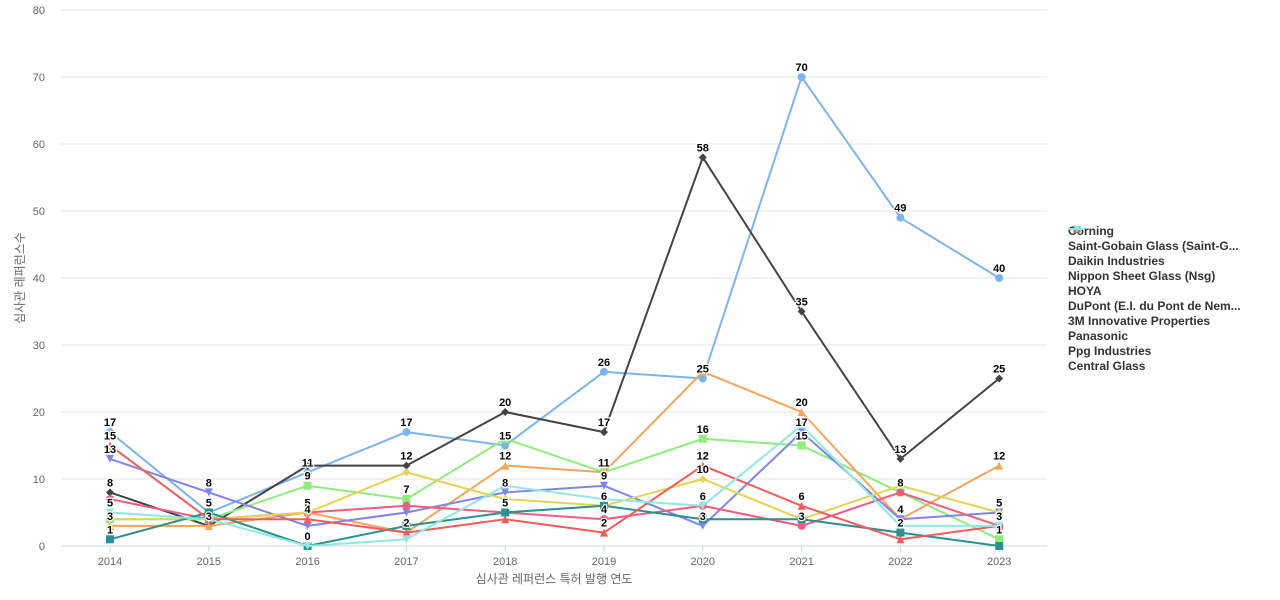  I want to click on legend-item: 3M Innovative Properties, so click(1173, 276).